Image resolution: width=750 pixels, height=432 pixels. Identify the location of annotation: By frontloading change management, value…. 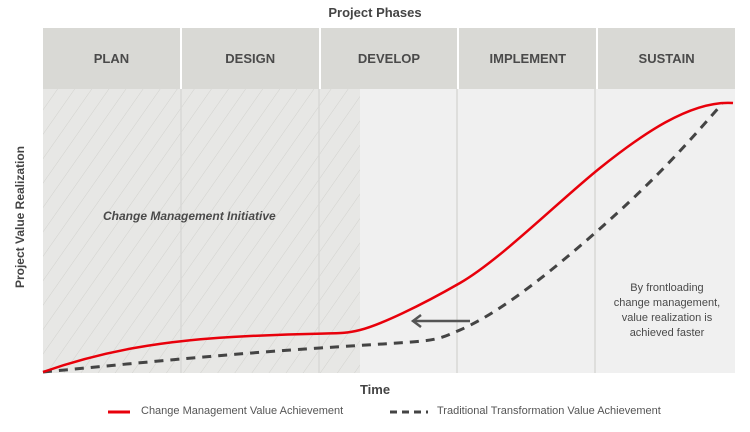
(667, 310).